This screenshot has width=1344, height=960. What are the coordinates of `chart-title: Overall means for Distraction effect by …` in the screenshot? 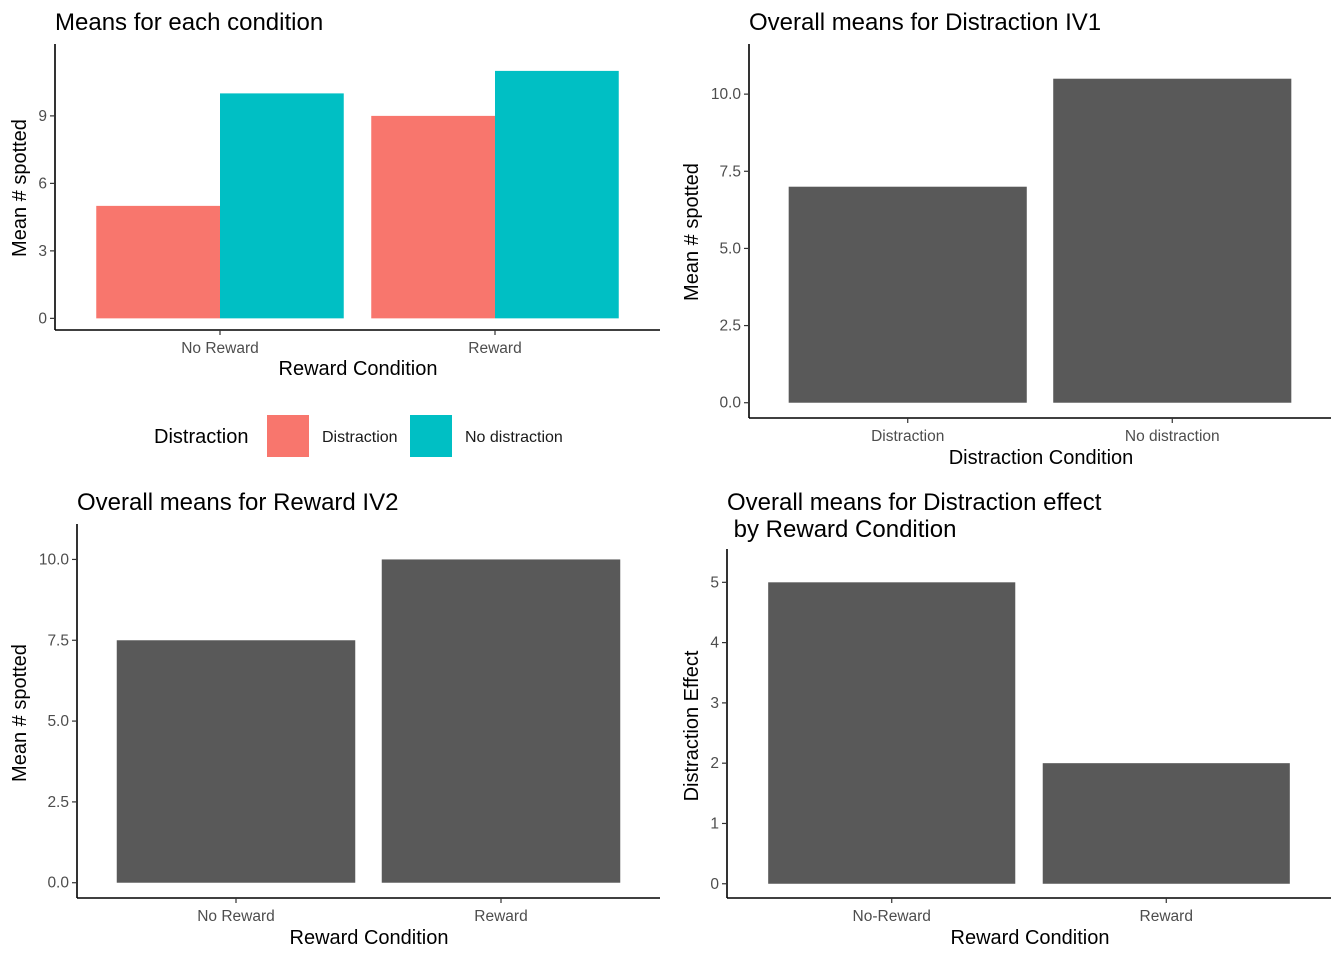 It's located at (914, 516).